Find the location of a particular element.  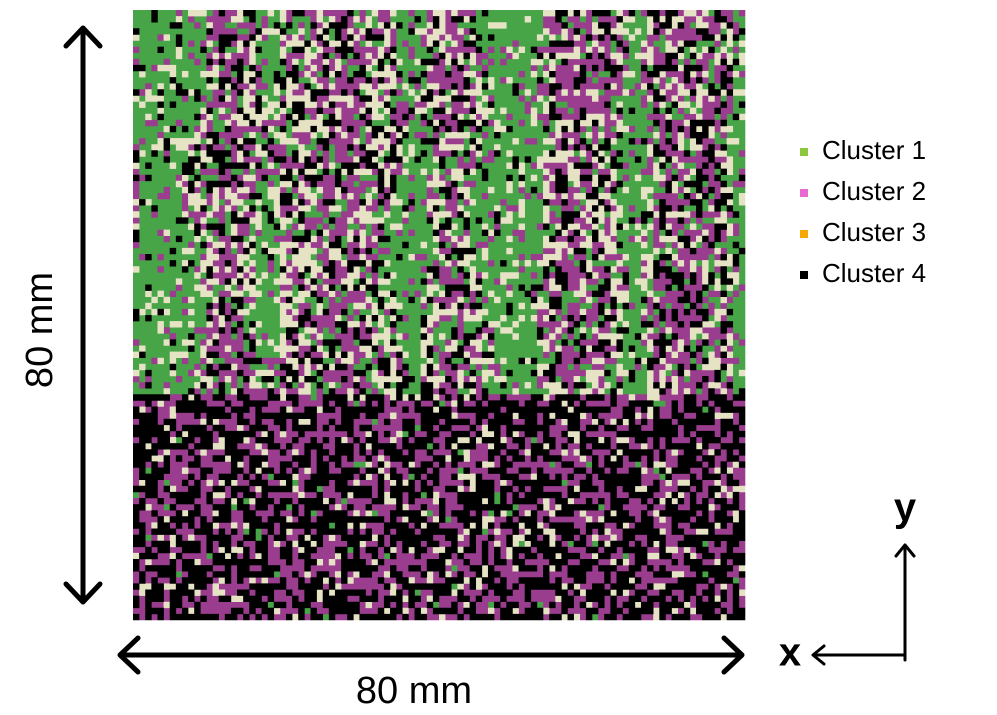

axis-indicator is located at coordinates (863, 604).